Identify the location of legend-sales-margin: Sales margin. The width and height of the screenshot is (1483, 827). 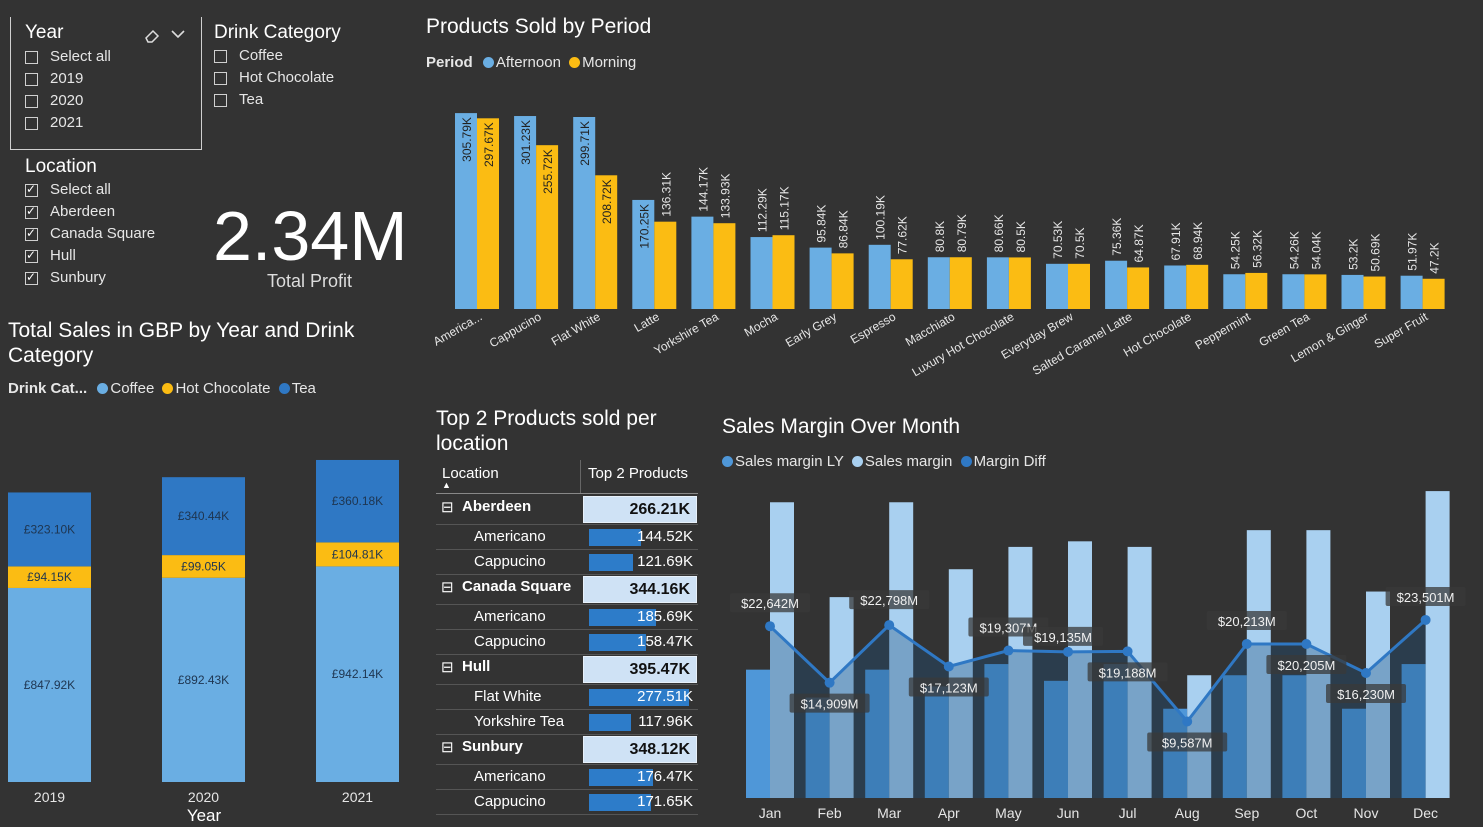
(908, 461).